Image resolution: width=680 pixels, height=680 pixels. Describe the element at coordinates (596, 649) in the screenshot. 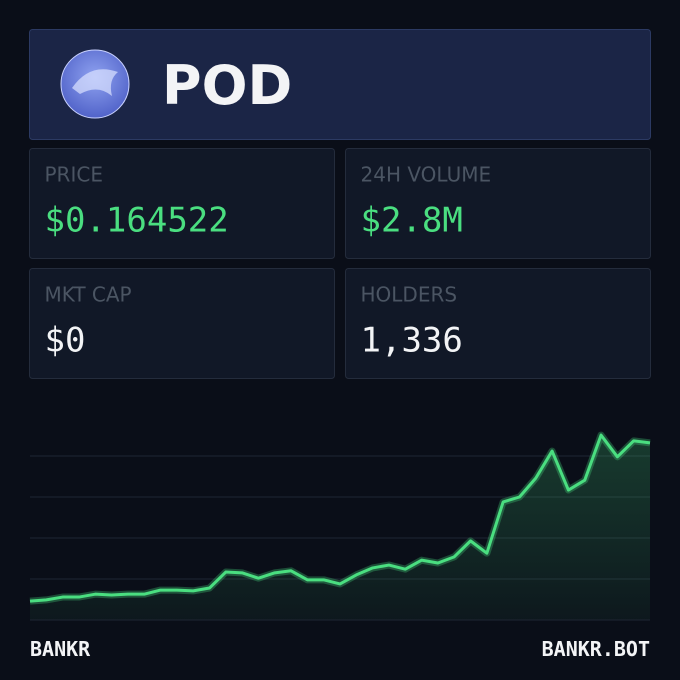

I see `footer-right: BANKR.BOT` at that location.